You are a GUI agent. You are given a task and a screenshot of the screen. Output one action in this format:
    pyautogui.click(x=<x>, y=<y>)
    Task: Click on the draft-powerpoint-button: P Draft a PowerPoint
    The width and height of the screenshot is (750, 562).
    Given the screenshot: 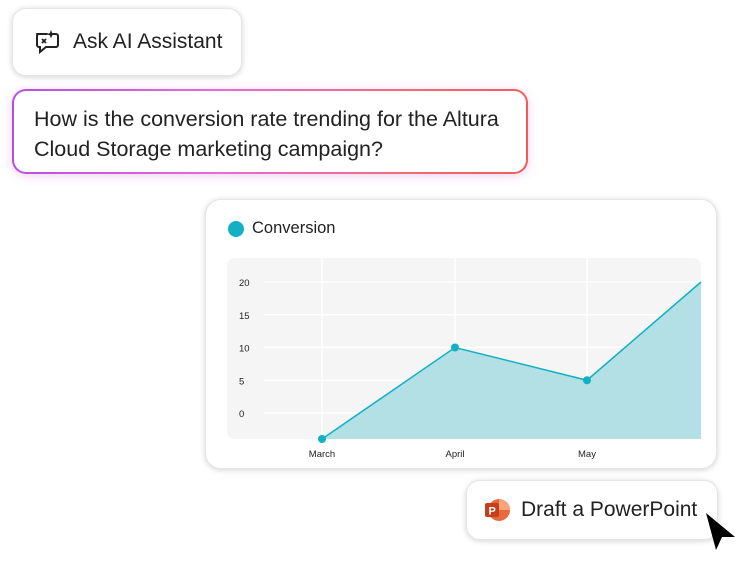 What is the action you would take?
    pyautogui.click(x=592, y=510)
    